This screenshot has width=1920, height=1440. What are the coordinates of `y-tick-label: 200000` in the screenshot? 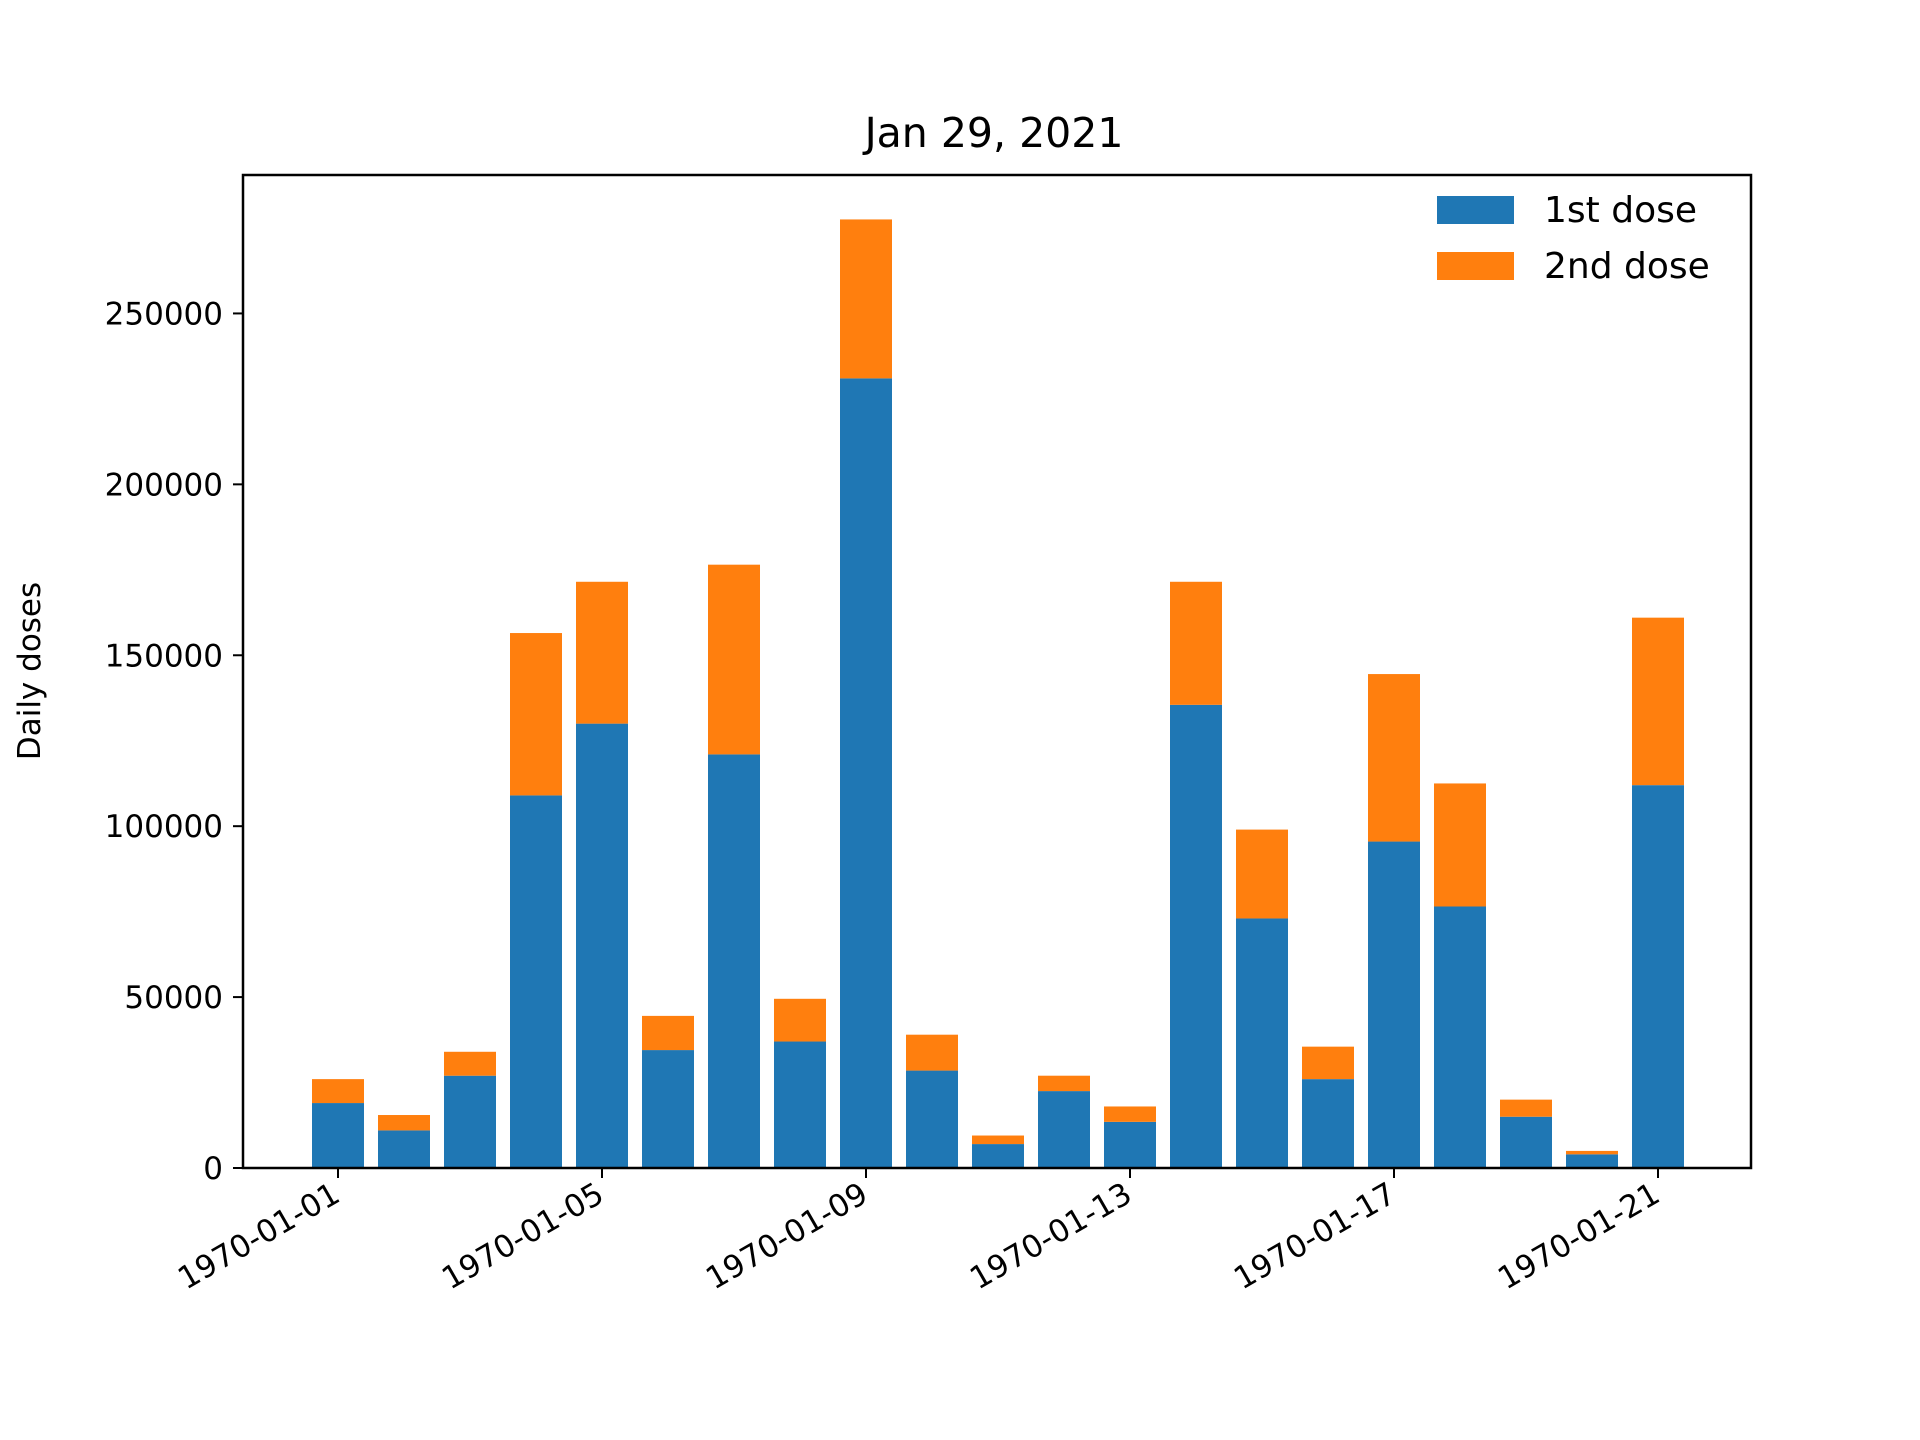 It's located at (164, 485).